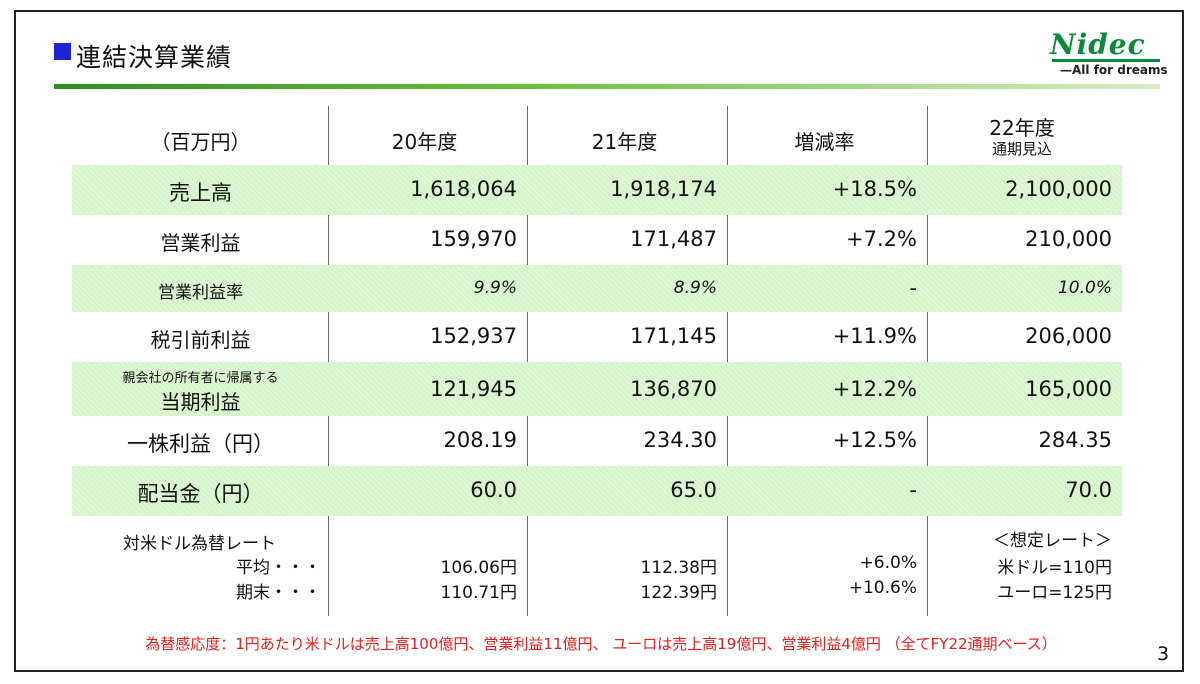 The image size is (1200, 684). Describe the element at coordinates (678, 593) in the screenshot. I see `fx-end-fy21: 122.39円` at that location.